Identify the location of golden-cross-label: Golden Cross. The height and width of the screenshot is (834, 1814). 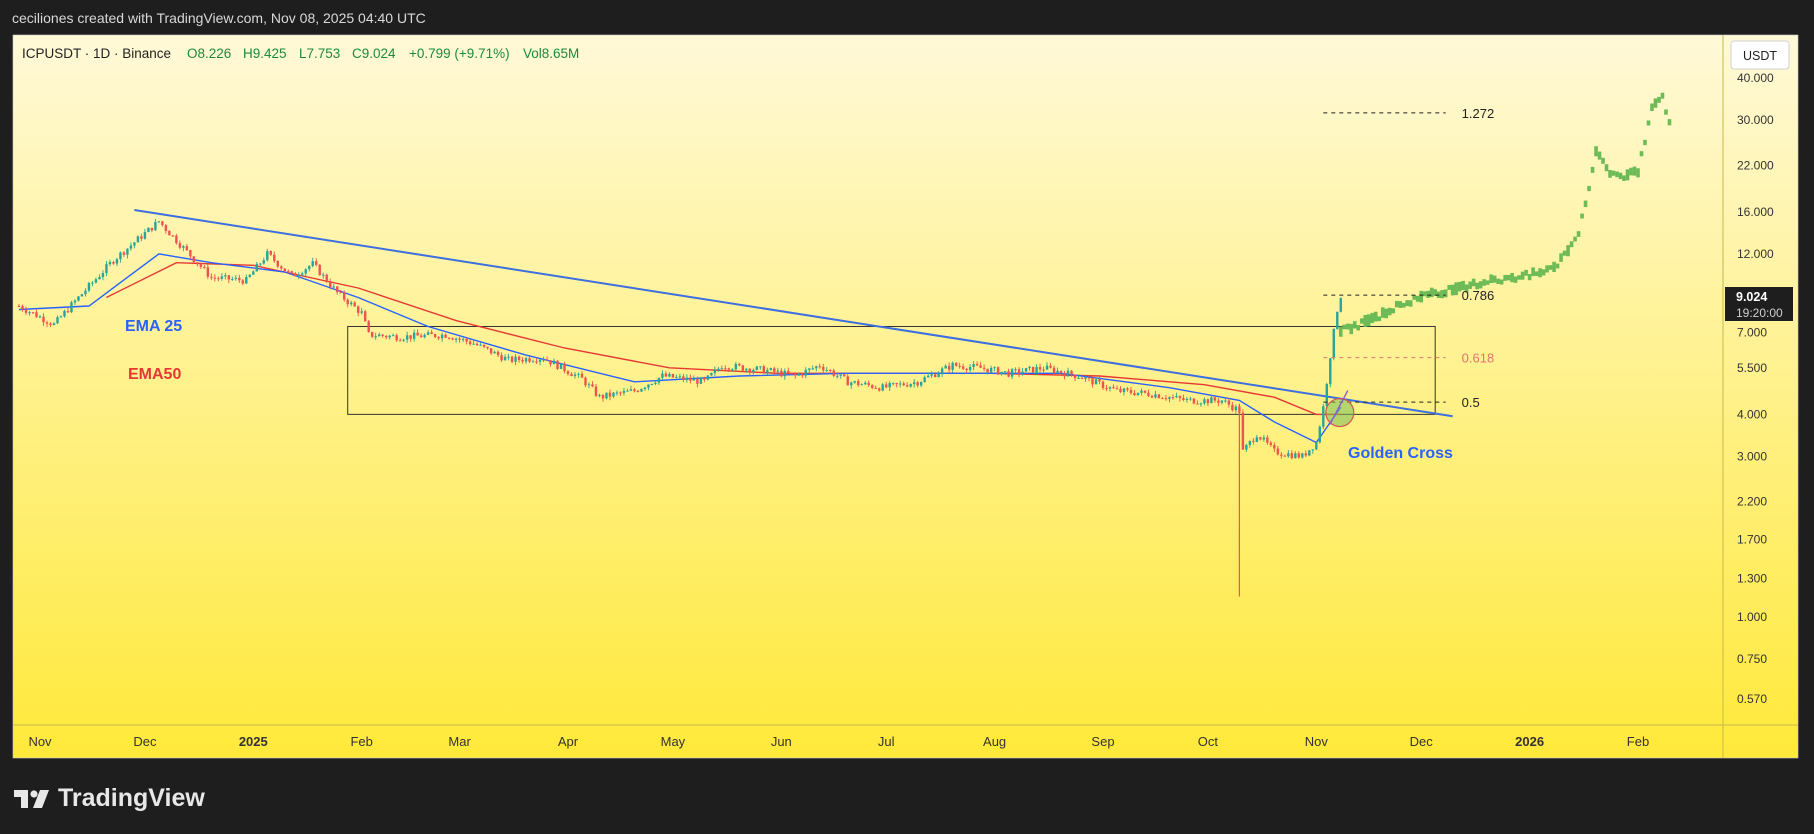
(1400, 453).